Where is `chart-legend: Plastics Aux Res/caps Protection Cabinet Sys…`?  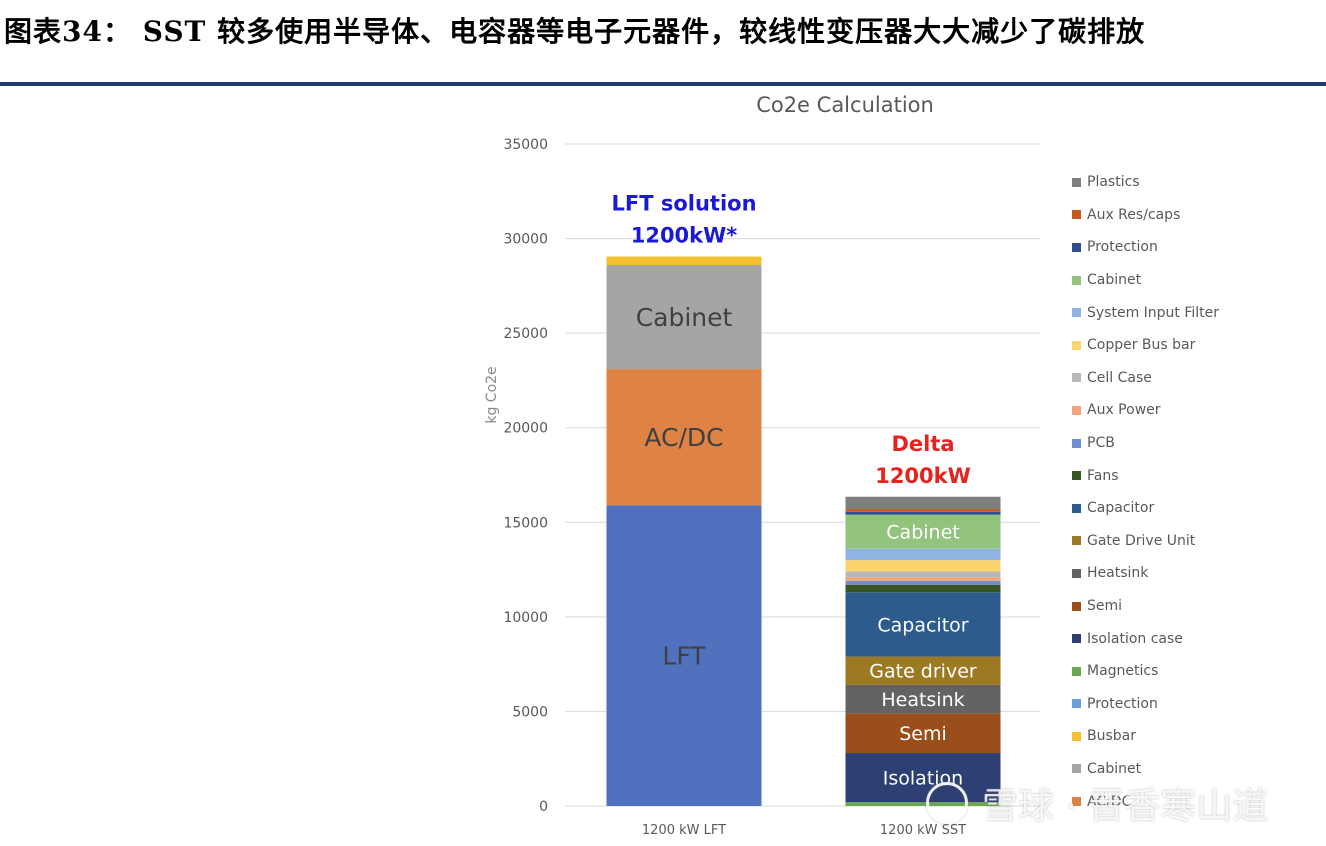
chart-legend: Plastics Aux Res/caps Protection Cabinet Sys… is located at coordinates (1197, 492).